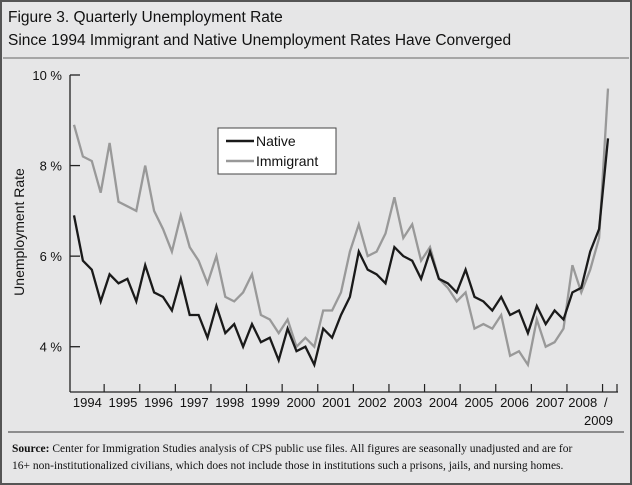  What do you see at coordinates (145, 17) in the screenshot?
I see `chart-title: Figure 3. Quarterly Unemployment Rate` at bounding box center [145, 17].